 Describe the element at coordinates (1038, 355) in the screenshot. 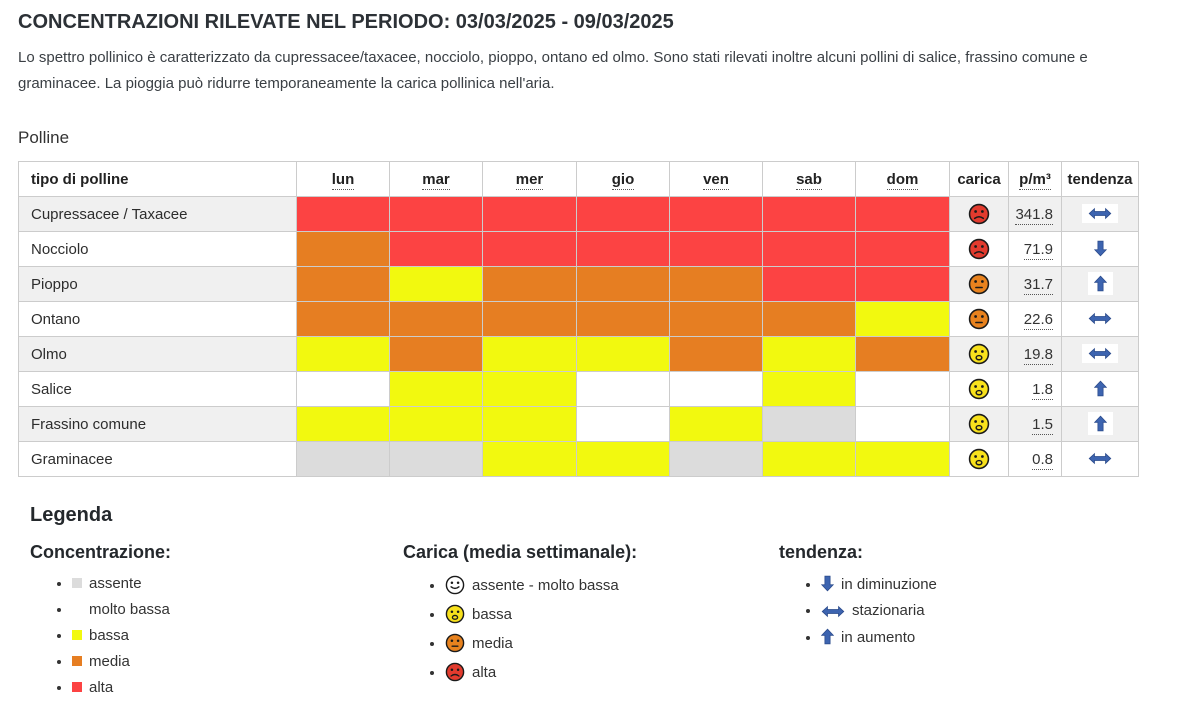

I see `pm3-value: 19.8` at that location.